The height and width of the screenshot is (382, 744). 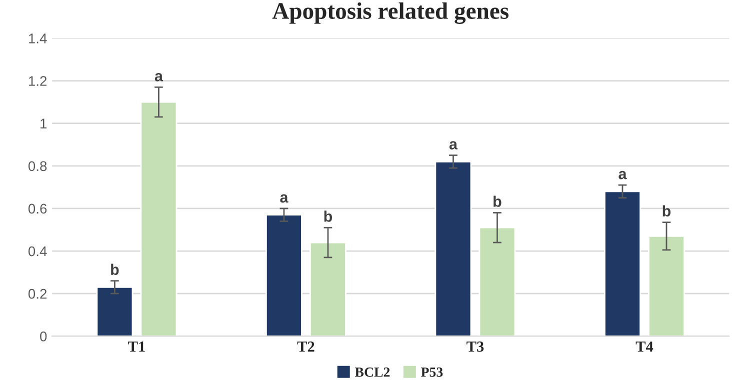 I want to click on y-tick-label: 0.2, so click(x=37, y=293).